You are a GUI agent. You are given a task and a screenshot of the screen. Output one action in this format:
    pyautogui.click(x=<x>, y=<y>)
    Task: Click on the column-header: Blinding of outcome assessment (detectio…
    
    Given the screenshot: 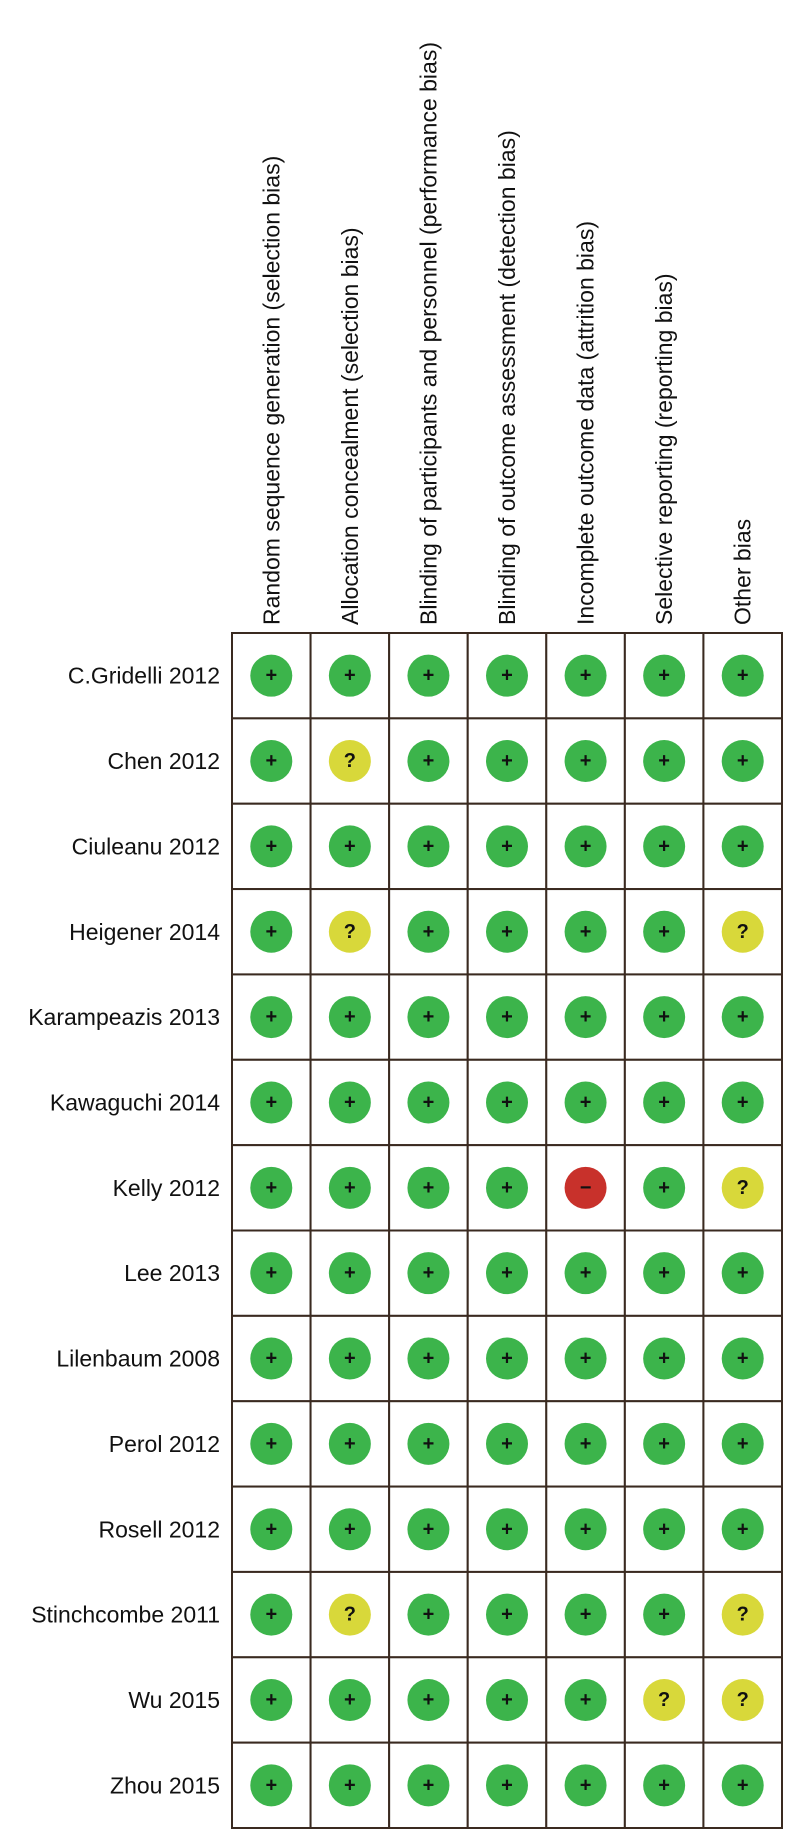 What is the action you would take?
    pyautogui.click(x=507, y=377)
    